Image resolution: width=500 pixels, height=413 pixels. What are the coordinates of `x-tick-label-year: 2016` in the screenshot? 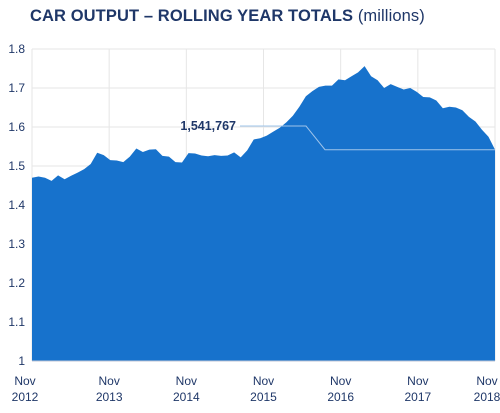 It's located at (340, 397).